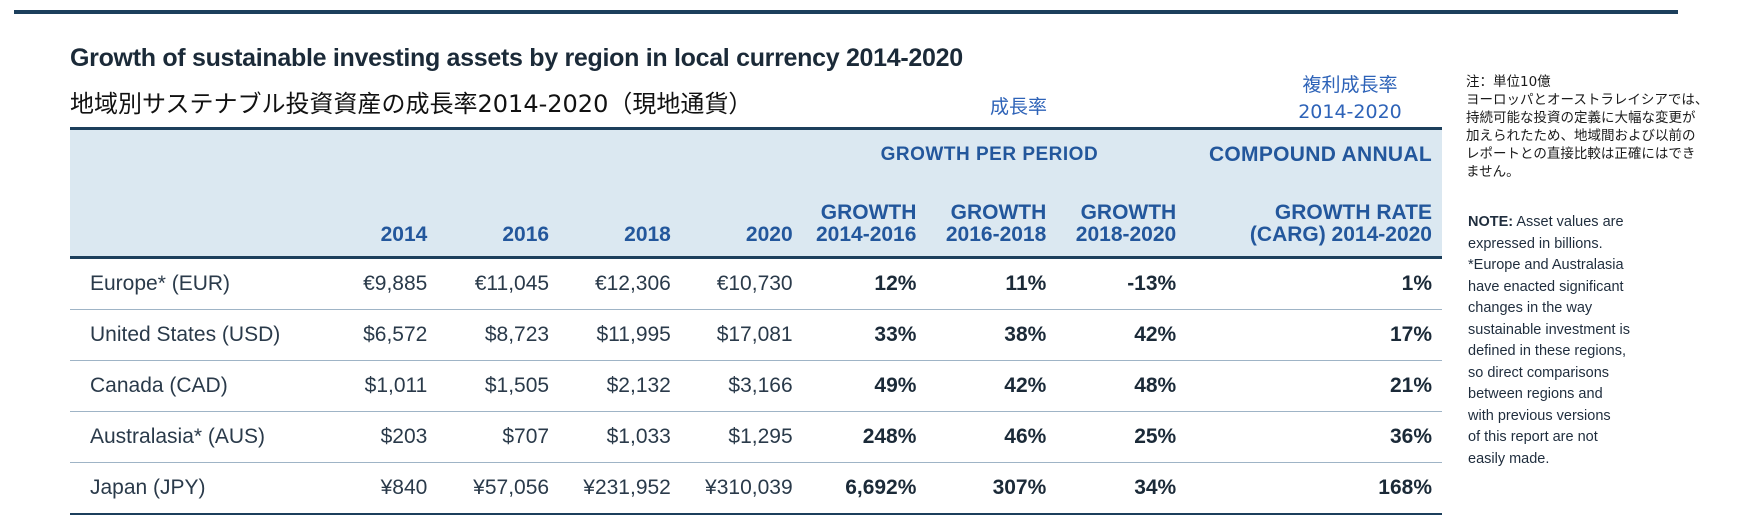 The width and height of the screenshot is (1759, 515). Describe the element at coordinates (1121, 283) in the screenshot. I see `cell-g3: -13%` at that location.